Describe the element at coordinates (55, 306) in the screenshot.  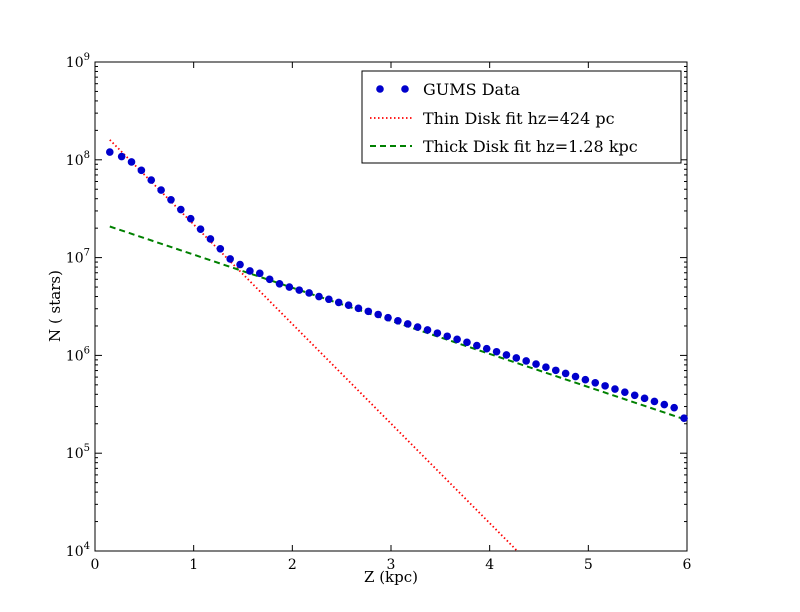
I see `y-axis-label: N ( stars)` at that location.